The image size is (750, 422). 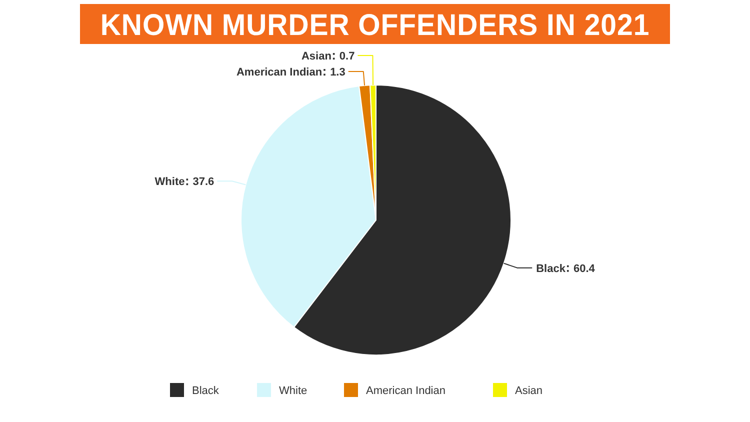 What do you see at coordinates (169, 182) in the screenshot?
I see `slice-label: White` at bounding box center [169, 182].